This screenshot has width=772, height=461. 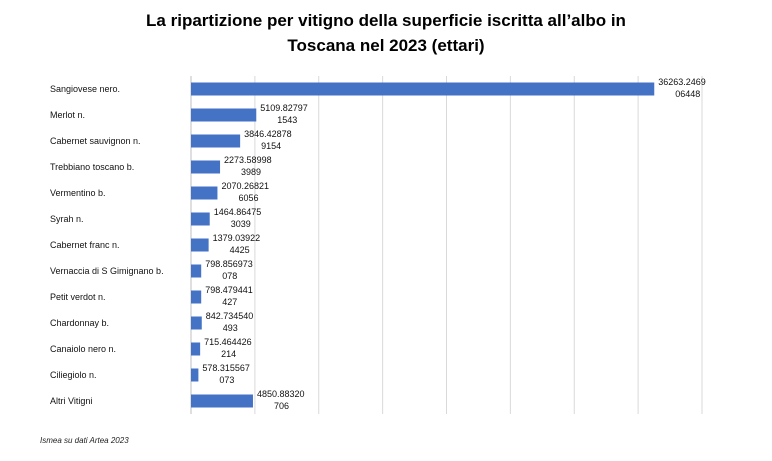 What do you see at coordinates (245, 186) in the screenshot?
I see `value-label: 2070.26821` at bounding box center [245, 186].